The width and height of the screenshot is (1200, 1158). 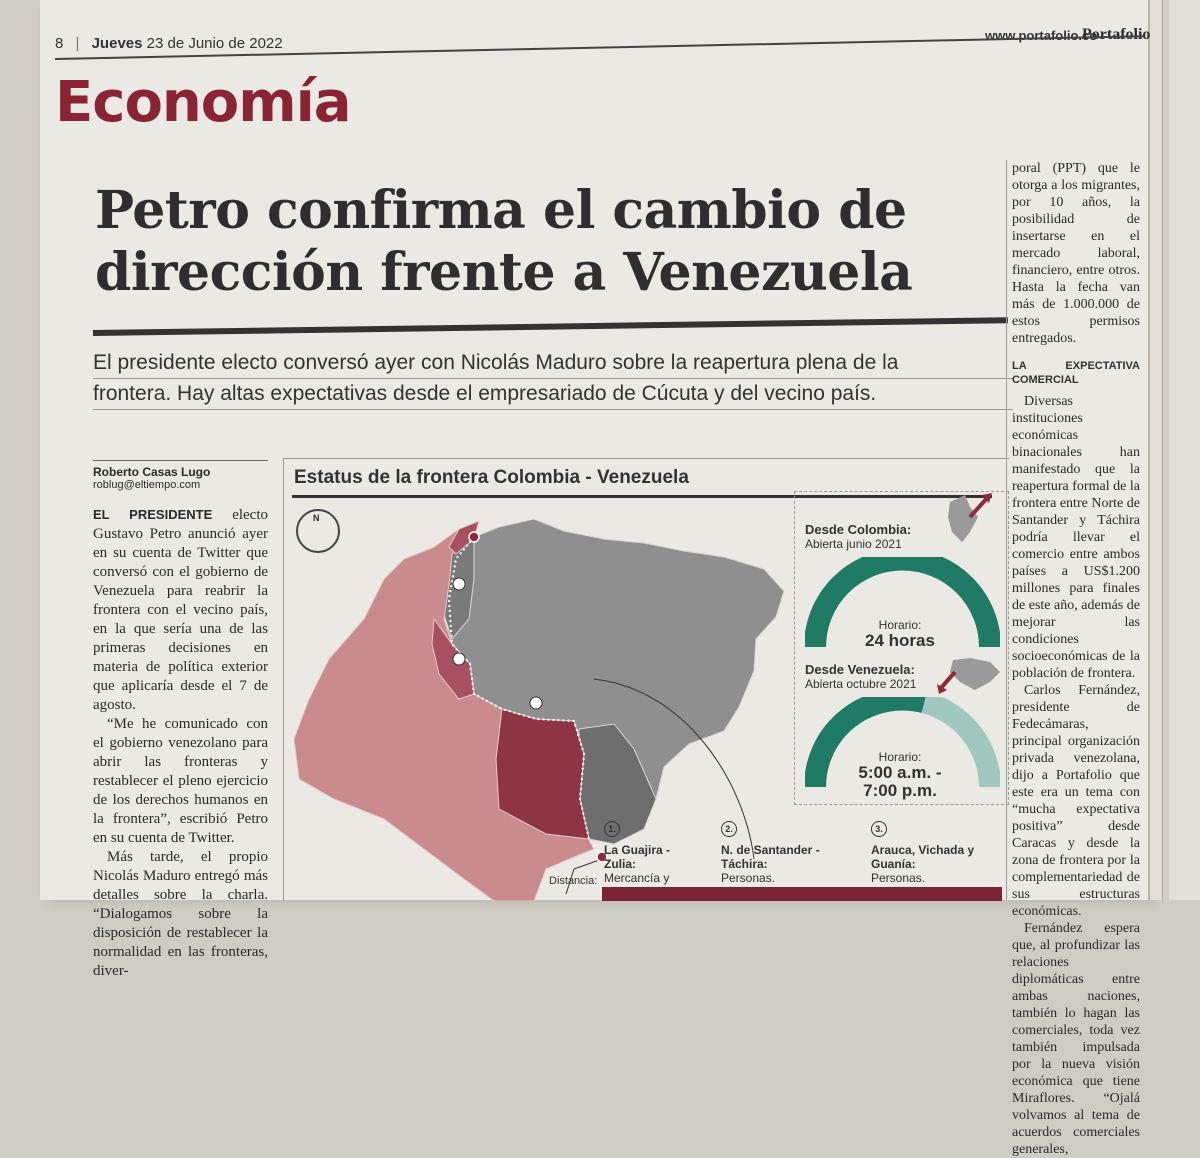 I want to click on author-email: roblug@eltiempo.com, so click(x=147, y=485).